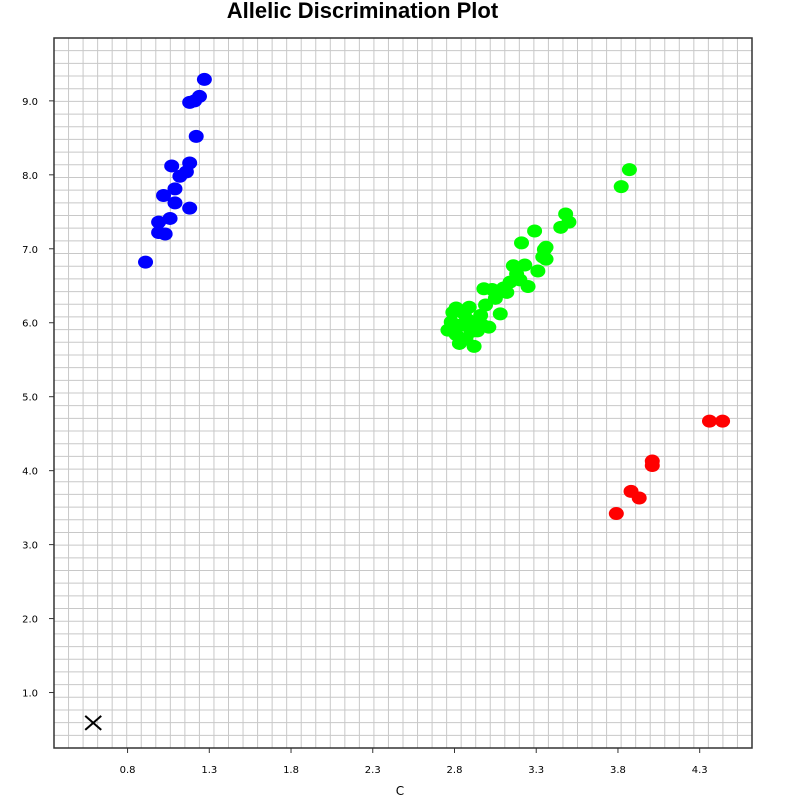  I want to click on x-marker-stroke, so click(93, 723).